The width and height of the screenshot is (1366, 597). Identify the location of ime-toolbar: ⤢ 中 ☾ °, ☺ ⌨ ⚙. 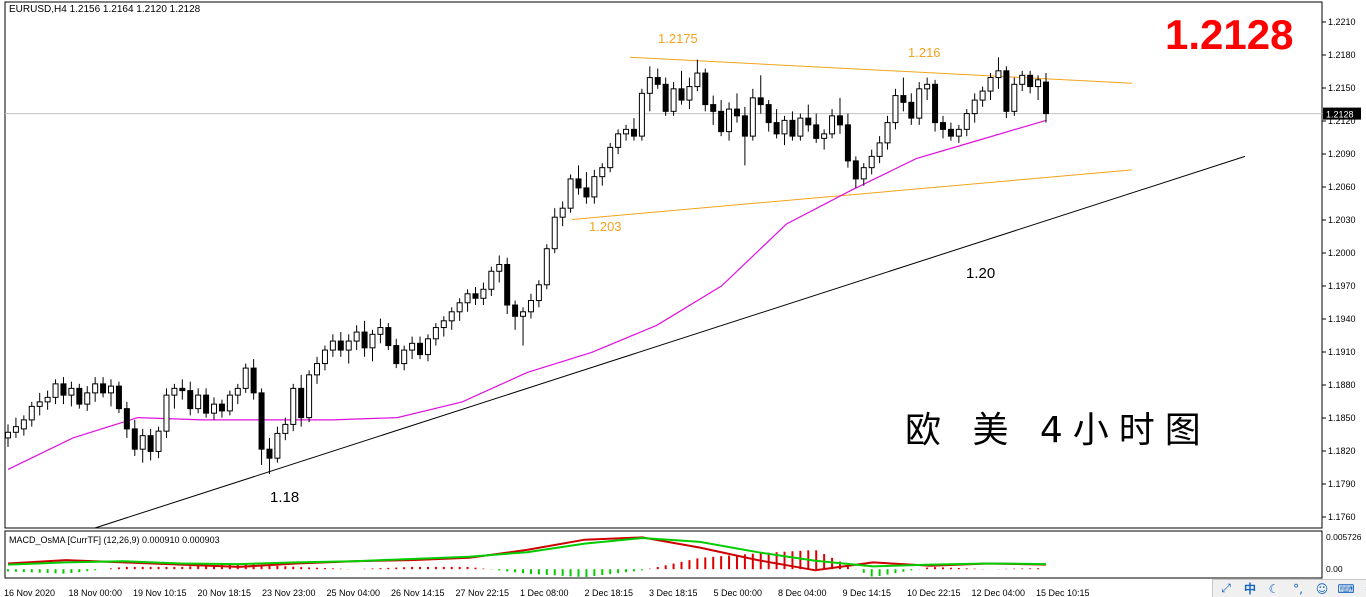
(1289, 588).